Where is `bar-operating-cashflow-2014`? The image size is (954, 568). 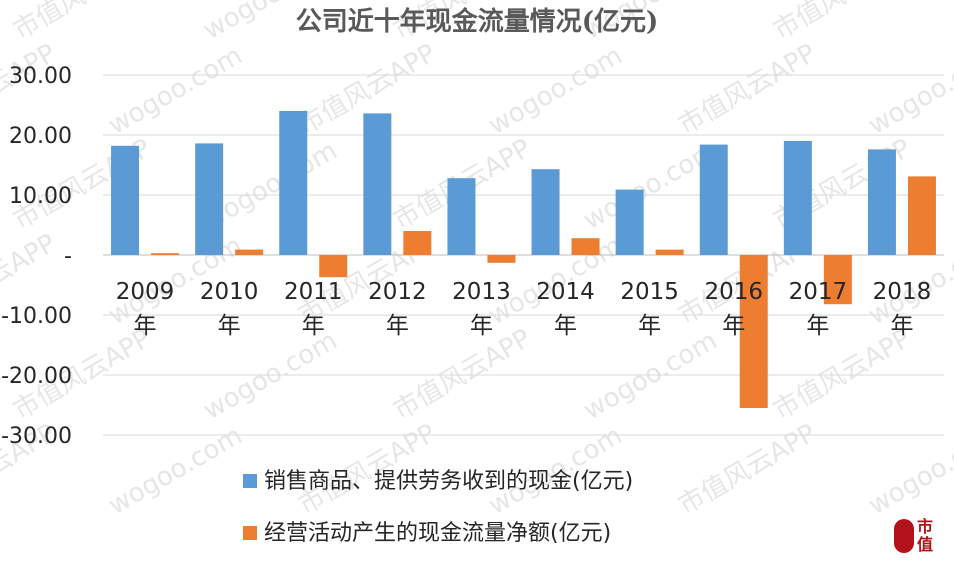
bar-operating-cashflow-2014 is located at coordinates (585, 246).